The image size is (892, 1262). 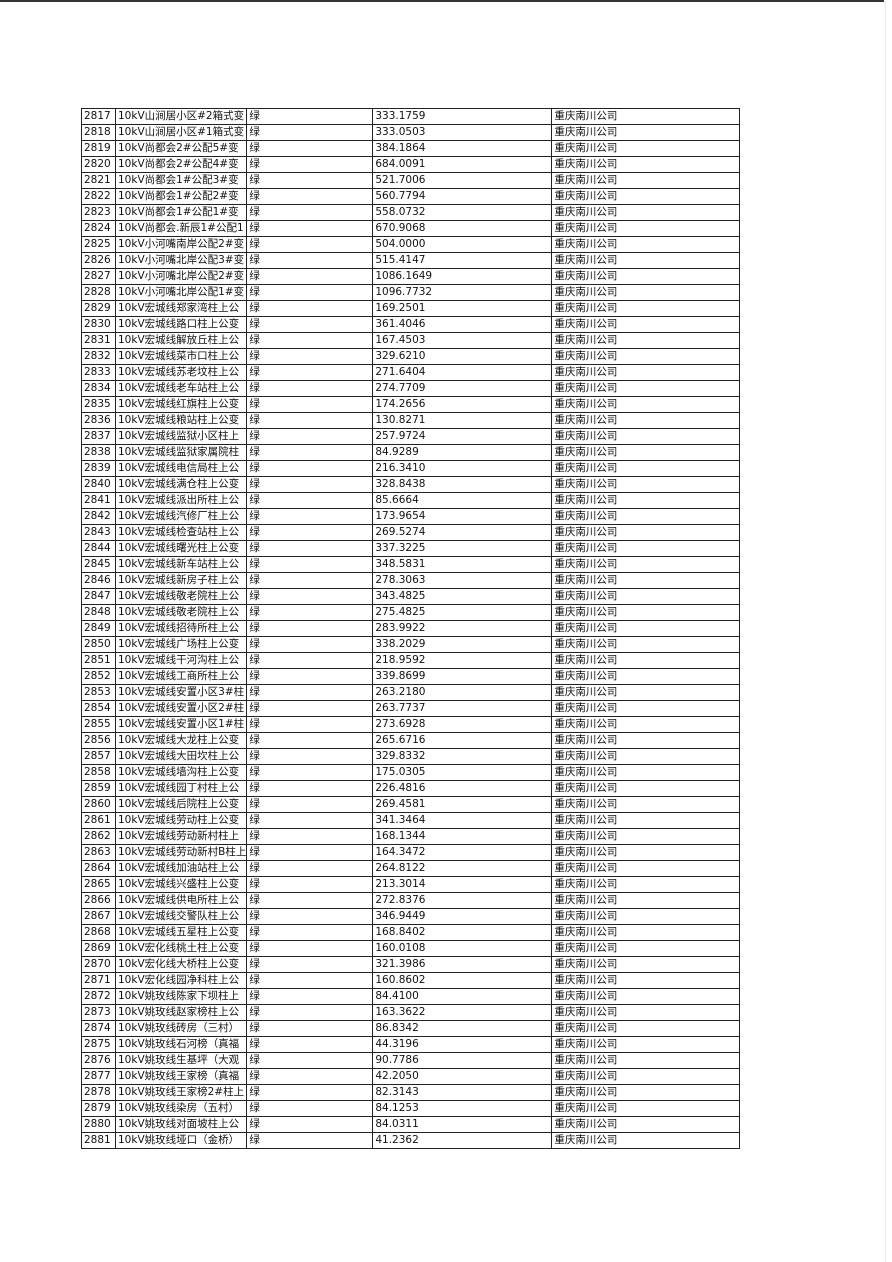 I want to click on row-number-cell: 2825, so click(x=98, y=244).